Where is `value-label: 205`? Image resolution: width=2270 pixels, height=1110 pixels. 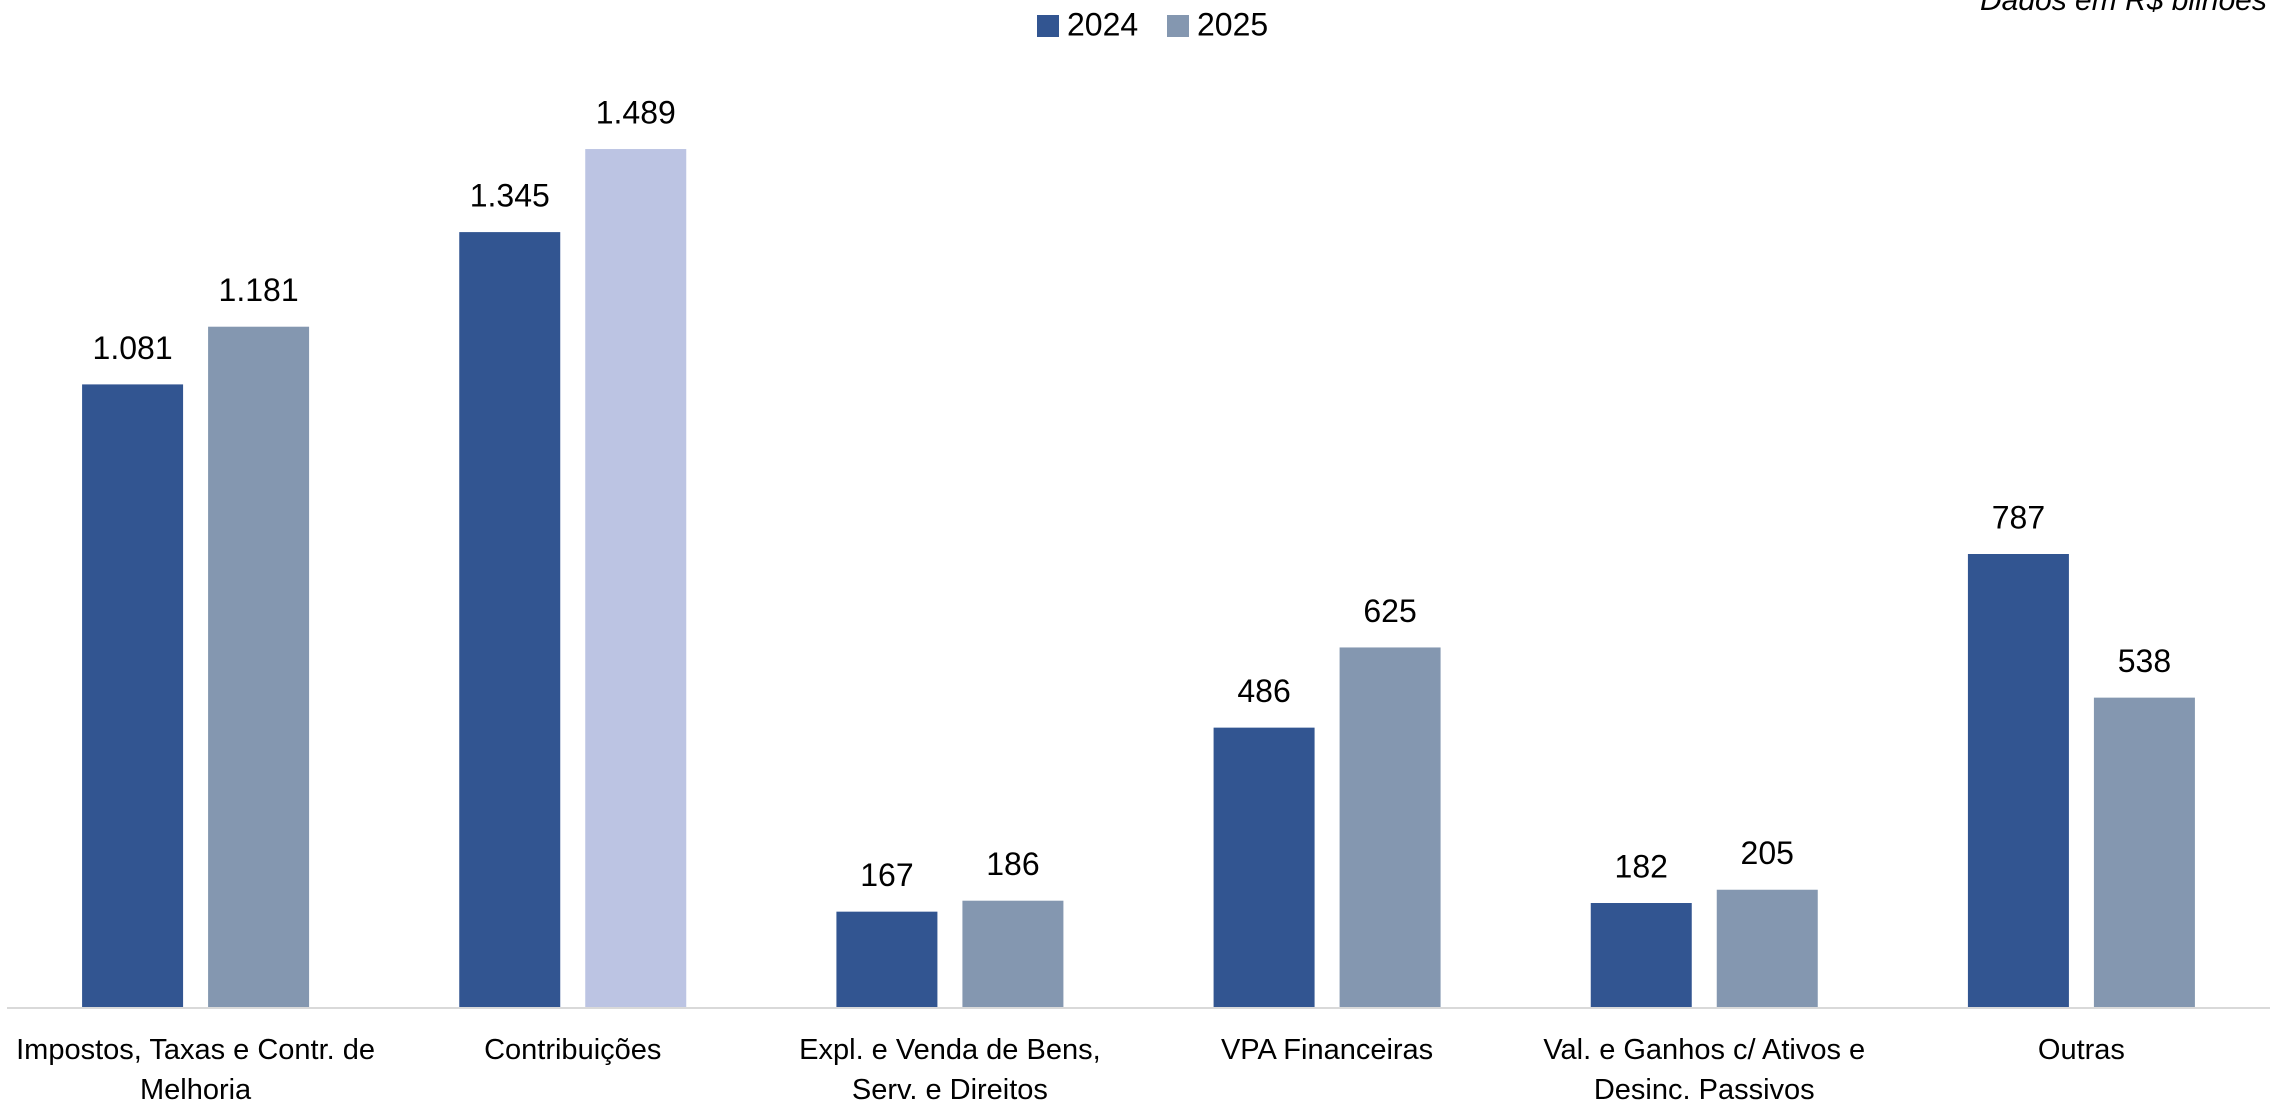
value-label: 205 is located at coordinates (1767, 853).